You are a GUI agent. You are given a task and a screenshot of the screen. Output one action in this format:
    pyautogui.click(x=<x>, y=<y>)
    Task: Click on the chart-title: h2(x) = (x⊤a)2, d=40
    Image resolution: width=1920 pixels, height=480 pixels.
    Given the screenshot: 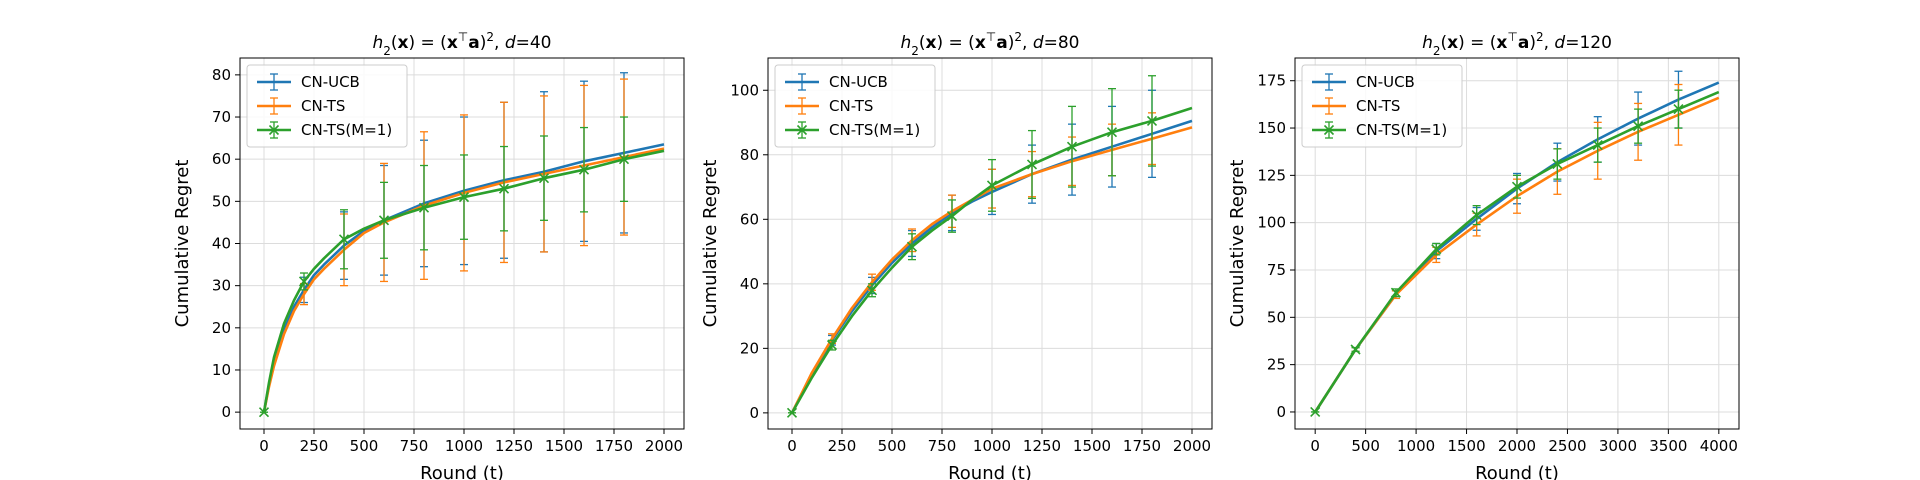 What is the action you would take?
    pyautogui.click(x=461, y=44)
    